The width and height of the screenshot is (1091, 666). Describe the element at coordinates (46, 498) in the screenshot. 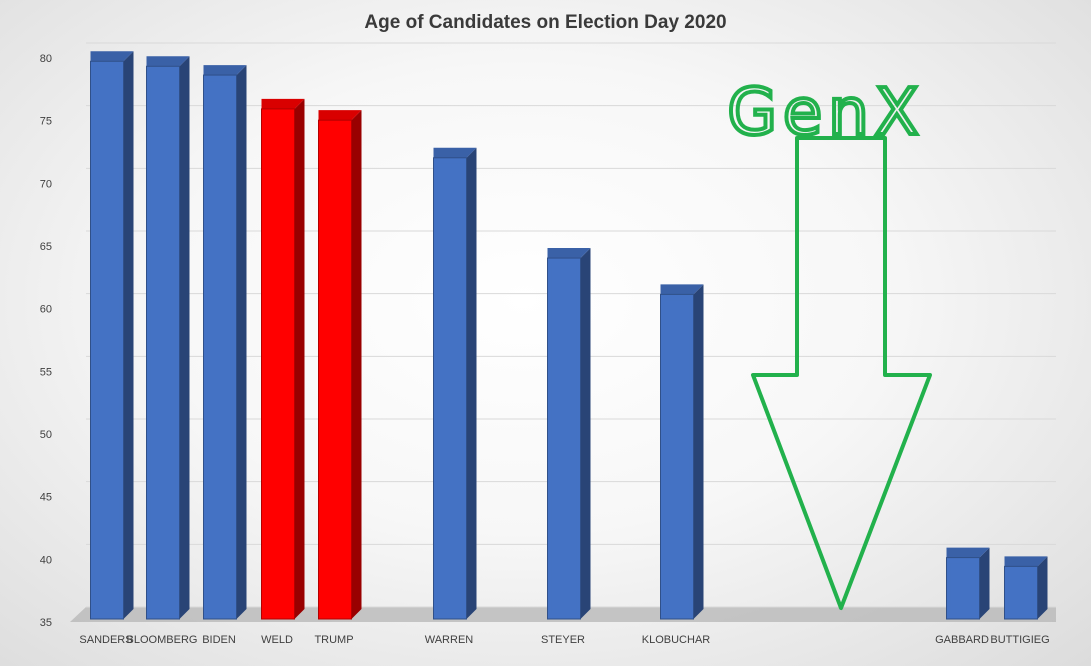

I see `y-tick-label: 45` at that location.